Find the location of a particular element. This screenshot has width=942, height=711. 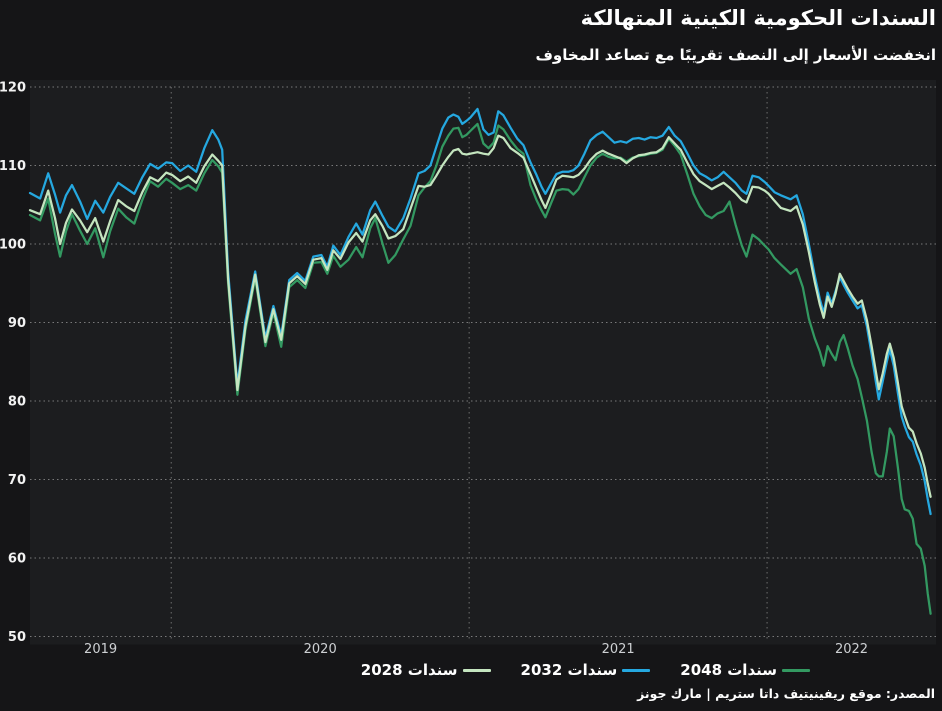

y-axis-tick-label: 100 is located at coordinates (13, 245).